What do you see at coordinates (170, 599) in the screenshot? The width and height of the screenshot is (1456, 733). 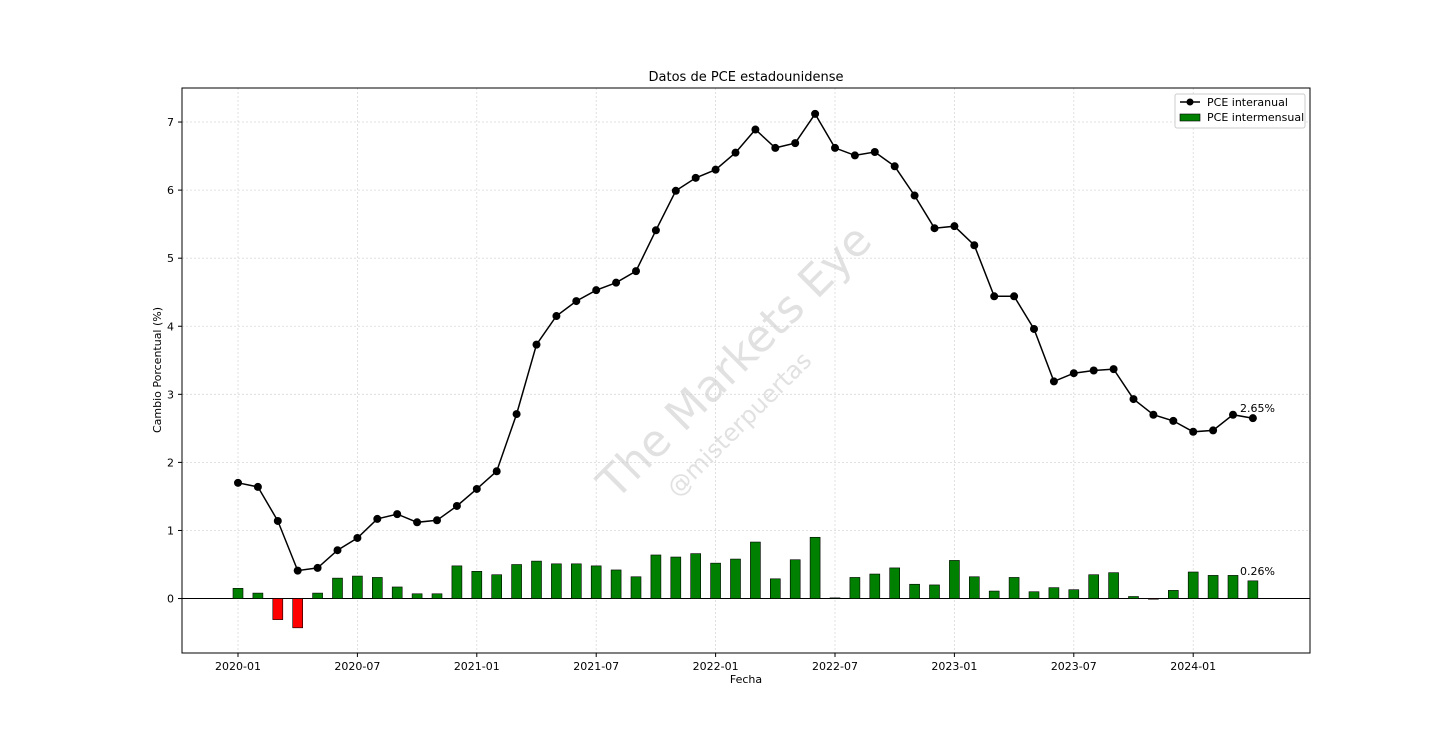 I see `y-tick-label: 0` at bounding box center [170, 599].